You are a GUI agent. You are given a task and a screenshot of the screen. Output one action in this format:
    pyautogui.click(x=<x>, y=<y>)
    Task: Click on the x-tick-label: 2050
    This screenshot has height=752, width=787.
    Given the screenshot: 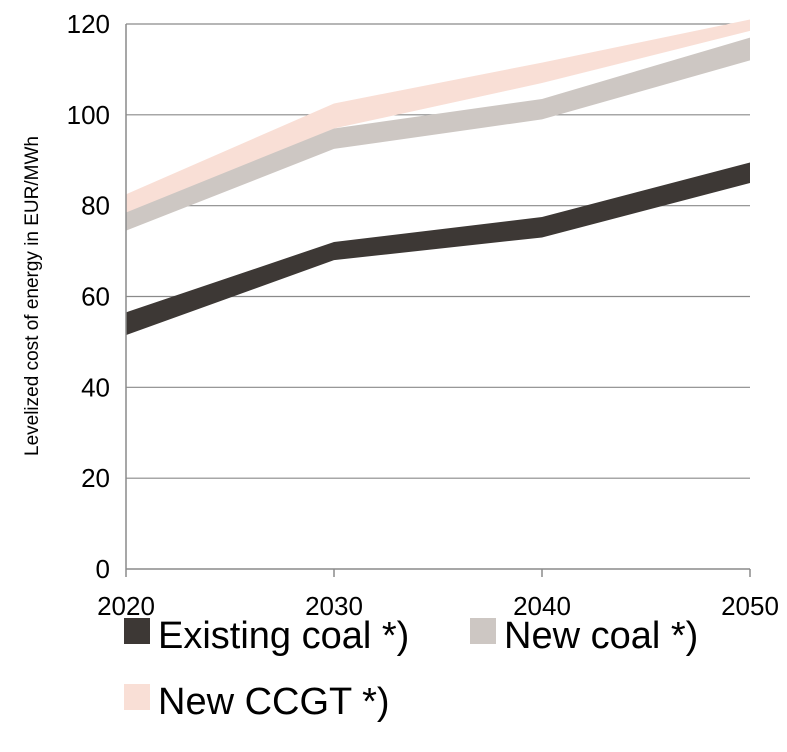 What is the action you would take?
    pyautogui.click(x=750, y=606)
    